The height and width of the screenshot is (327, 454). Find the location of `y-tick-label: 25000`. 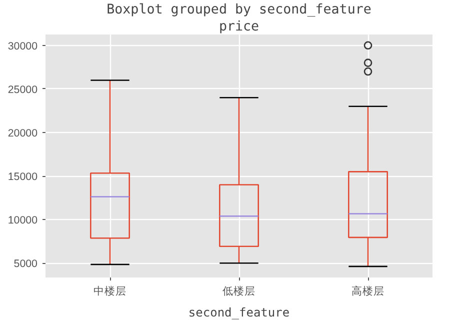

y-tick-label: 25000 is located at coordinates (23, 90).